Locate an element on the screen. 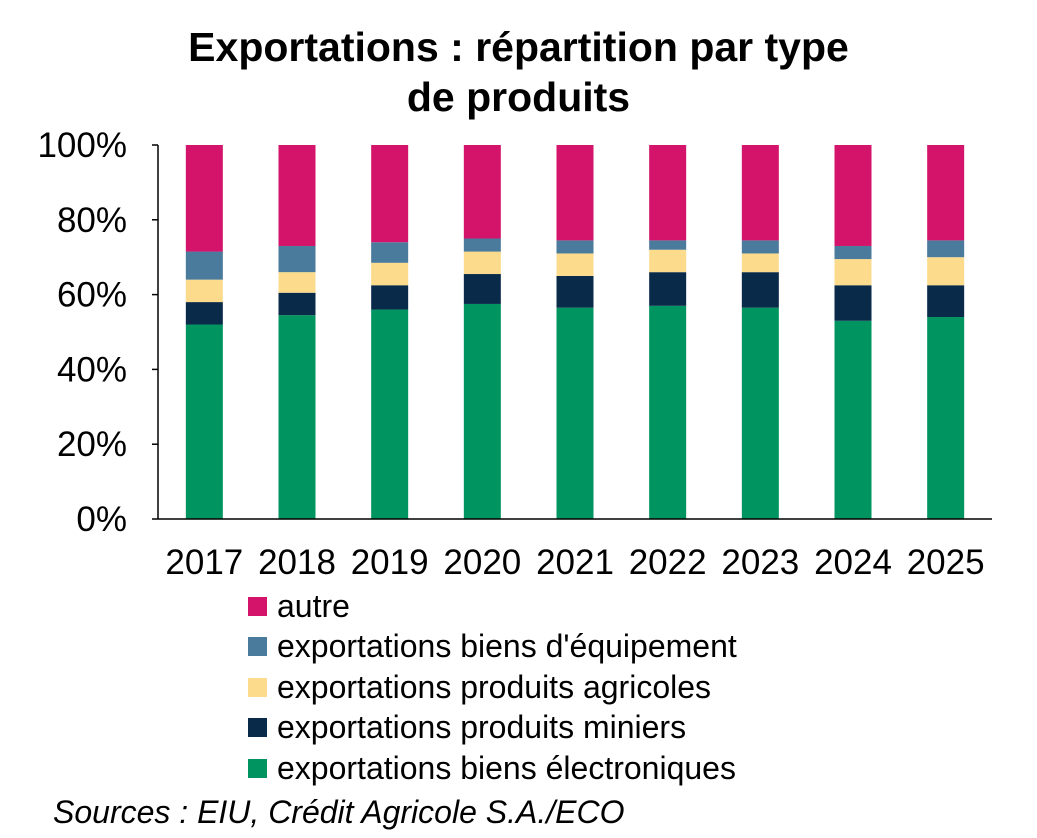 The height and width of the screenshot is (838, 1037). bar-exportations-biens-electroniques-2023 is located at coordinates (760, 413).